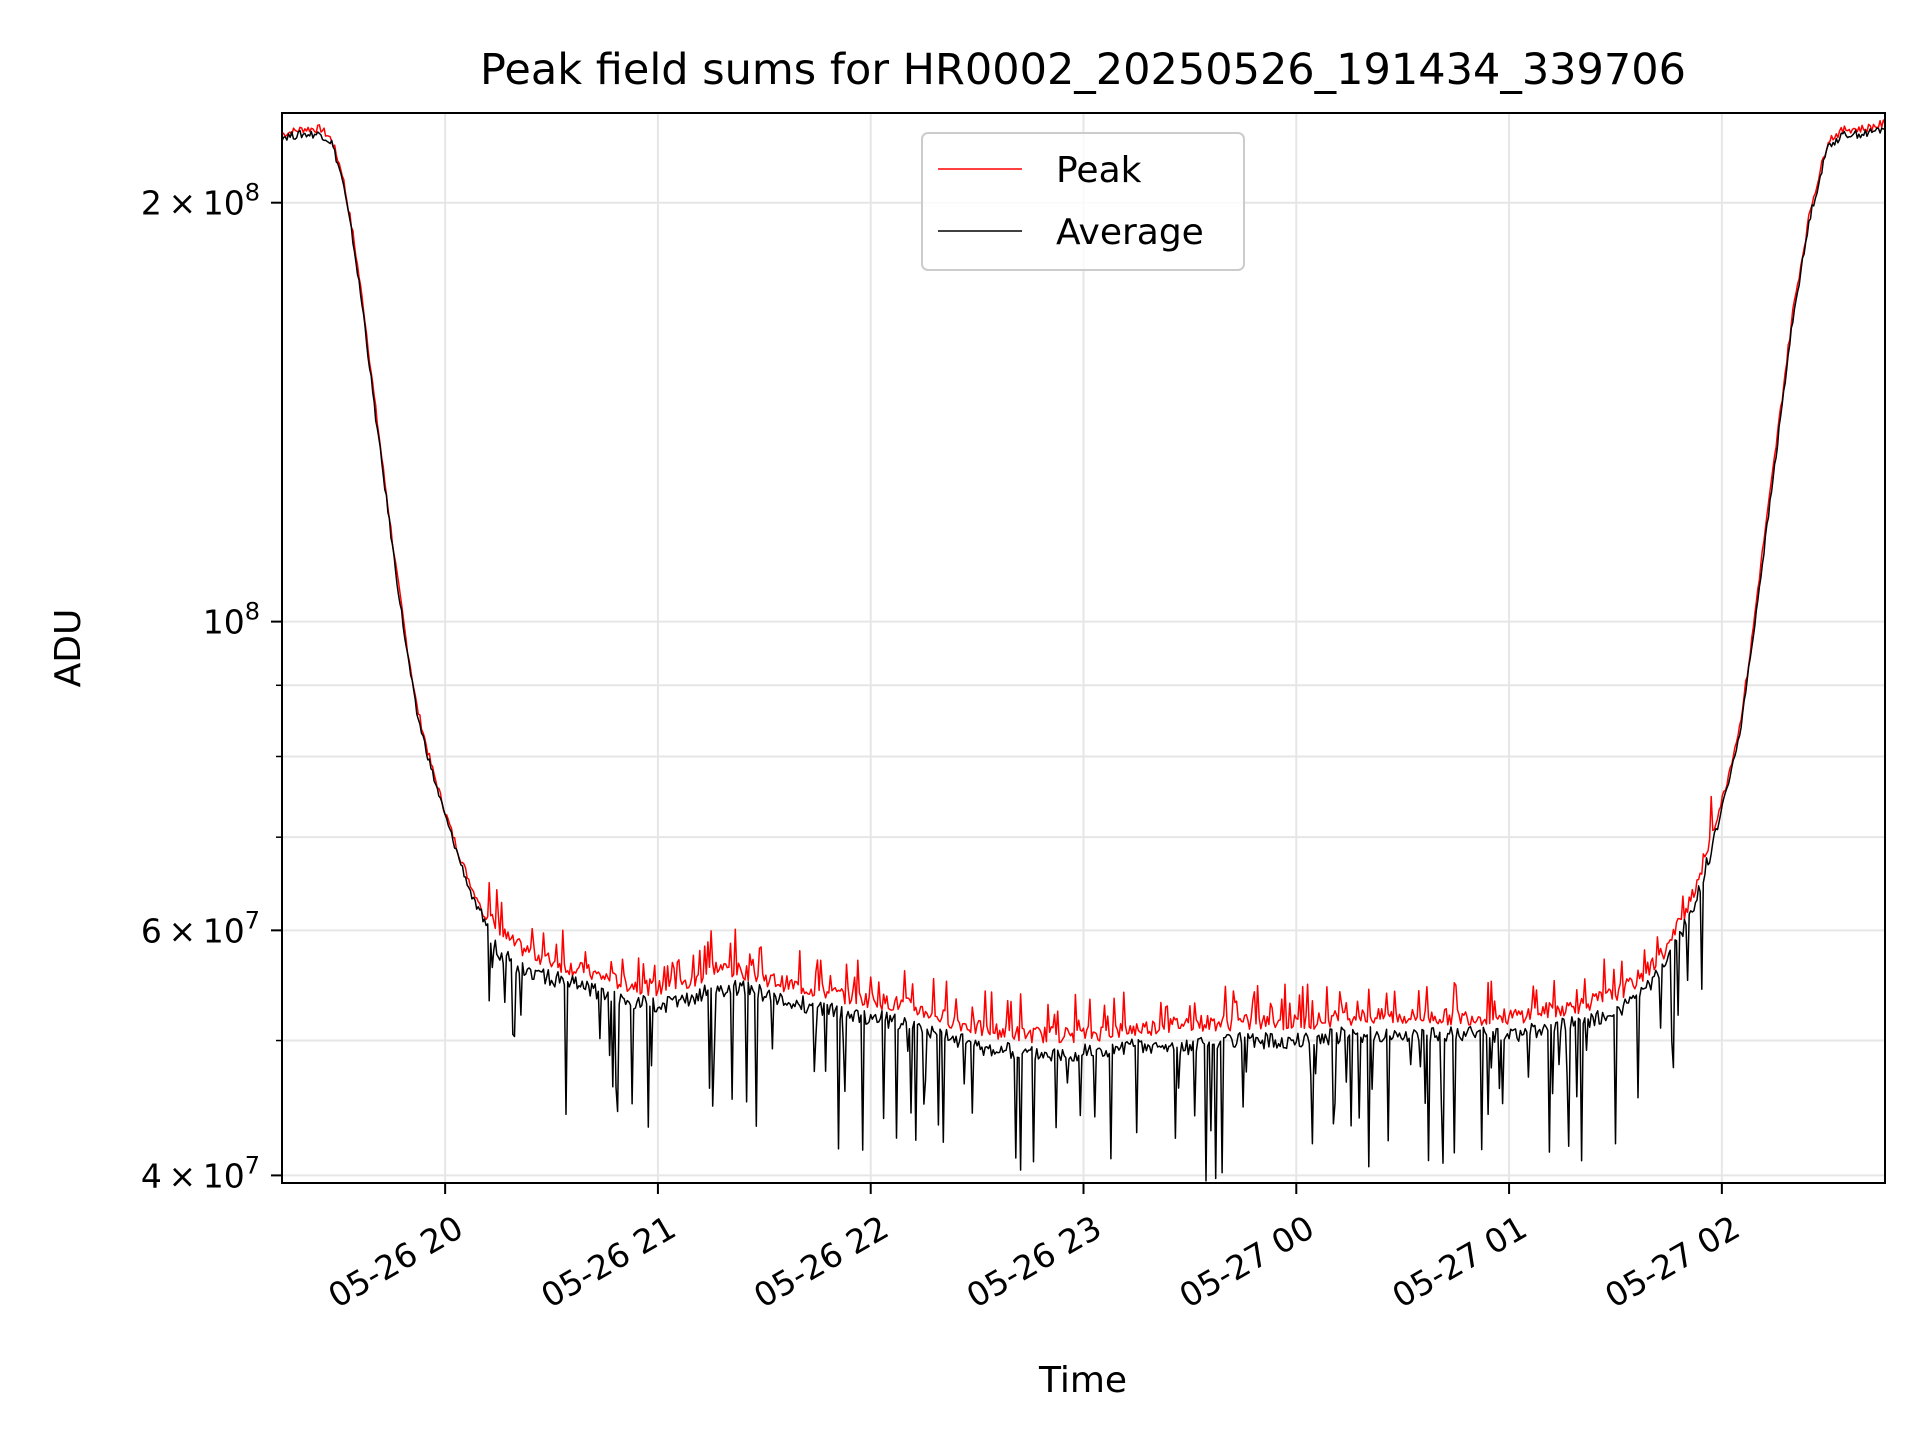  I want to click on y-tick-label: 6 × 10⁷, so click(200, 928).